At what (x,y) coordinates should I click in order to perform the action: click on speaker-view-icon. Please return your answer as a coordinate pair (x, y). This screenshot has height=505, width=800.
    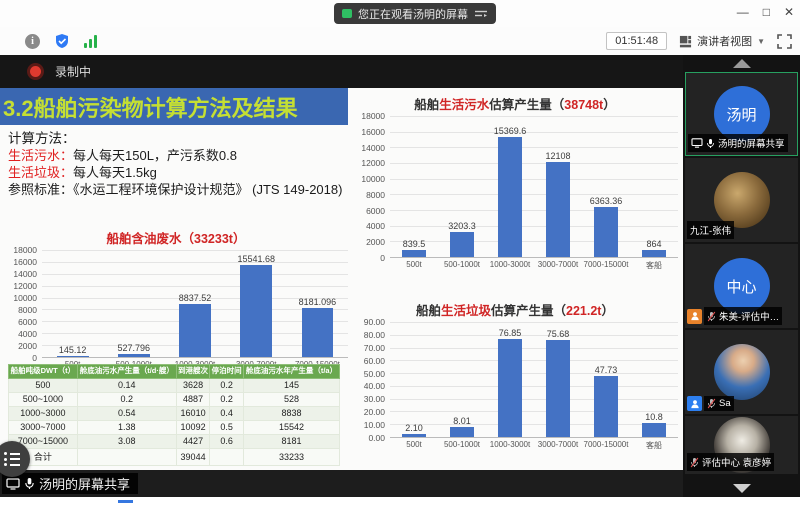
    Looking at the image, I should click on (686, 41).